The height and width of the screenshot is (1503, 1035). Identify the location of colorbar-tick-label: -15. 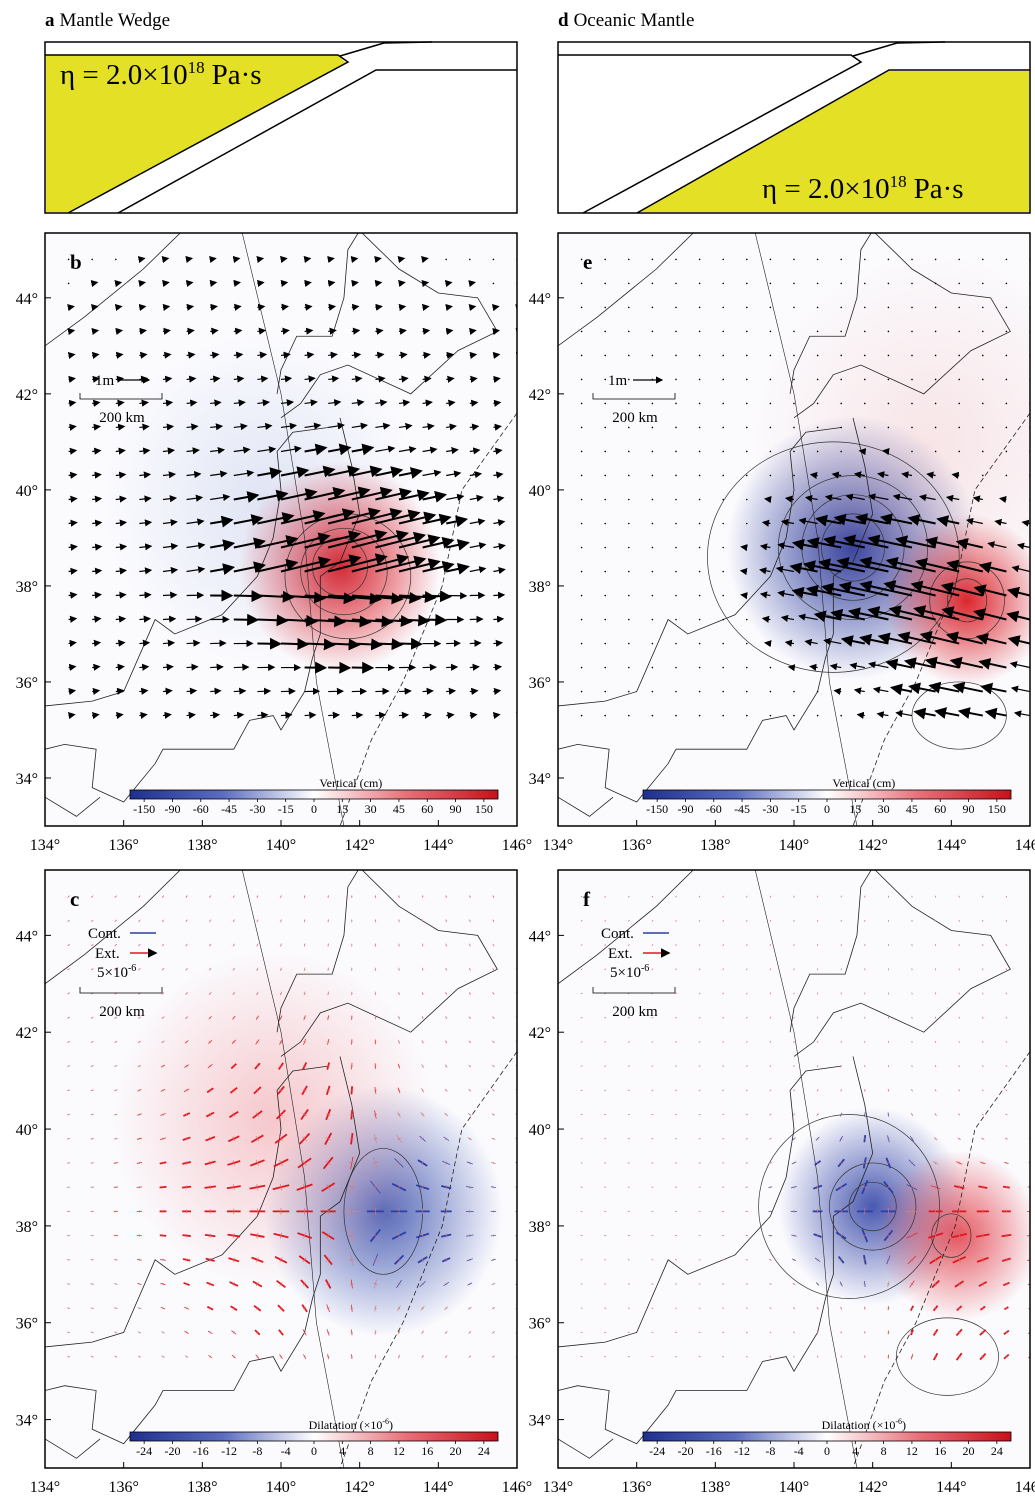
(286, 809).